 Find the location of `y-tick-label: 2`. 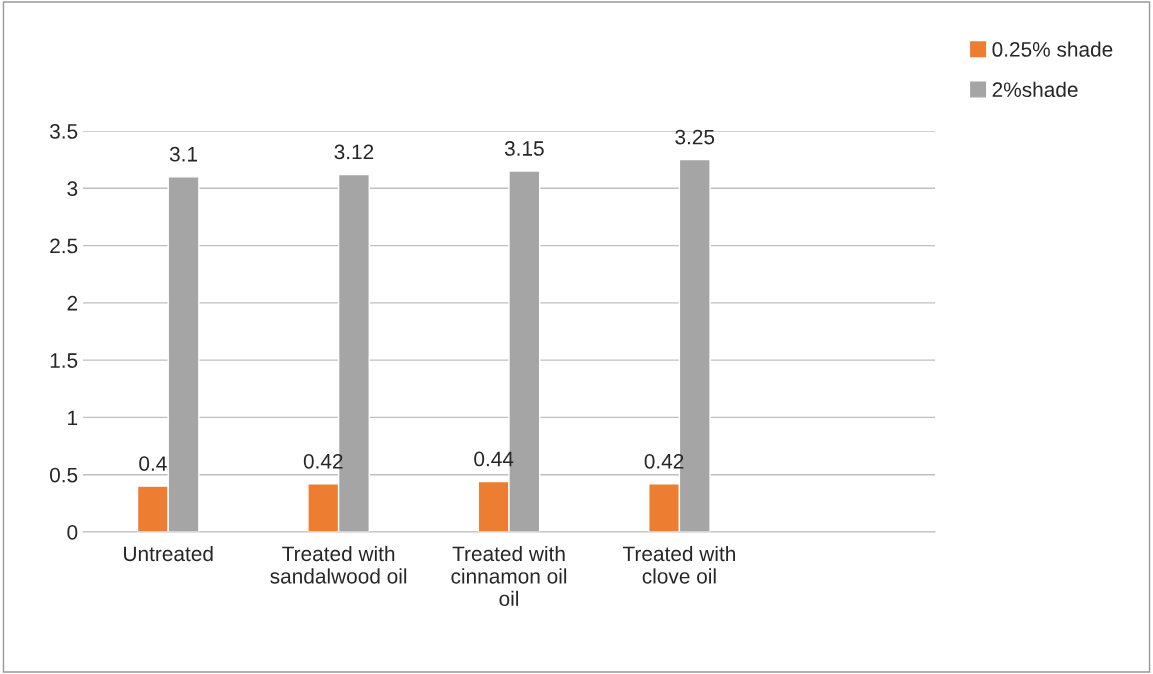

y-tick-label: 2 is located at coordinates (72, 303).